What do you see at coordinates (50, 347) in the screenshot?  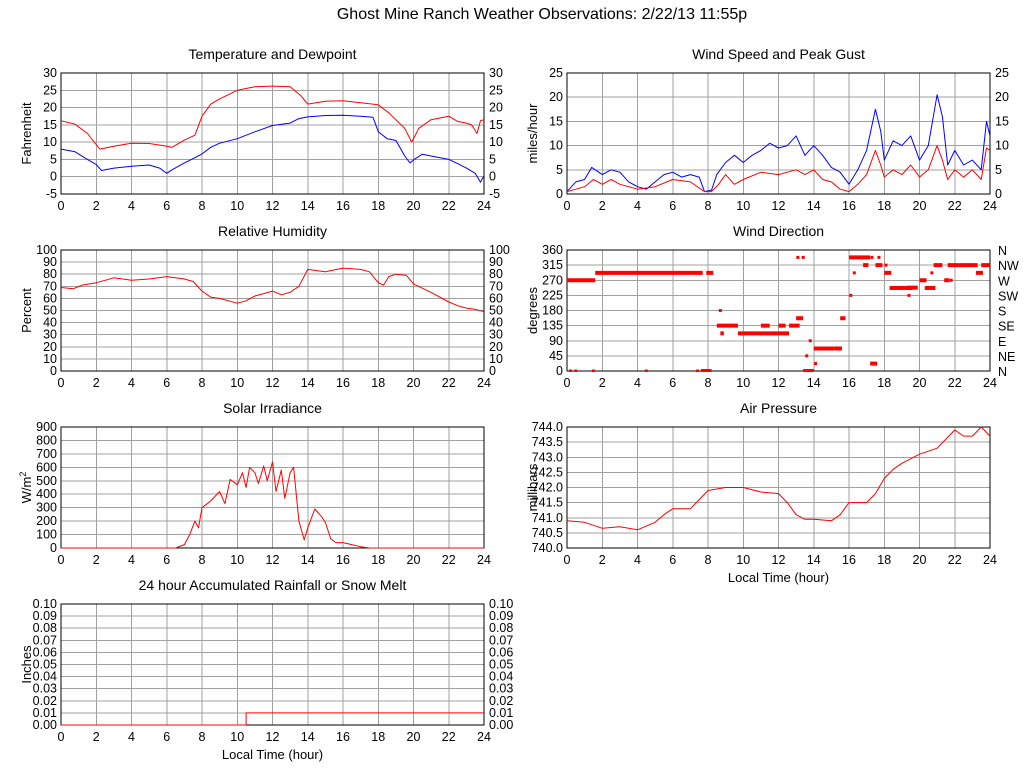 I see `rh-ytick-label: 20` at bounding box center [50, 347].